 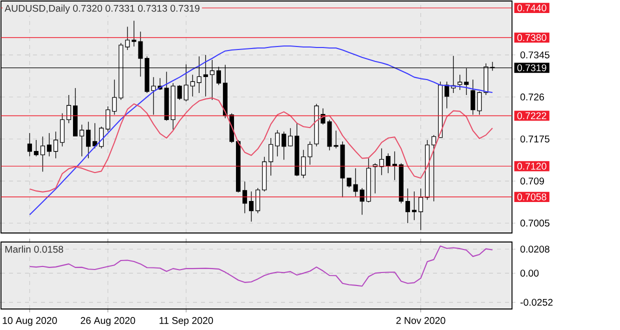 What do you see at coordinates (29, 321) in the screenshot?
I see `x-tick-label: 10 Aug 2020` at bounding box center [29, 321].